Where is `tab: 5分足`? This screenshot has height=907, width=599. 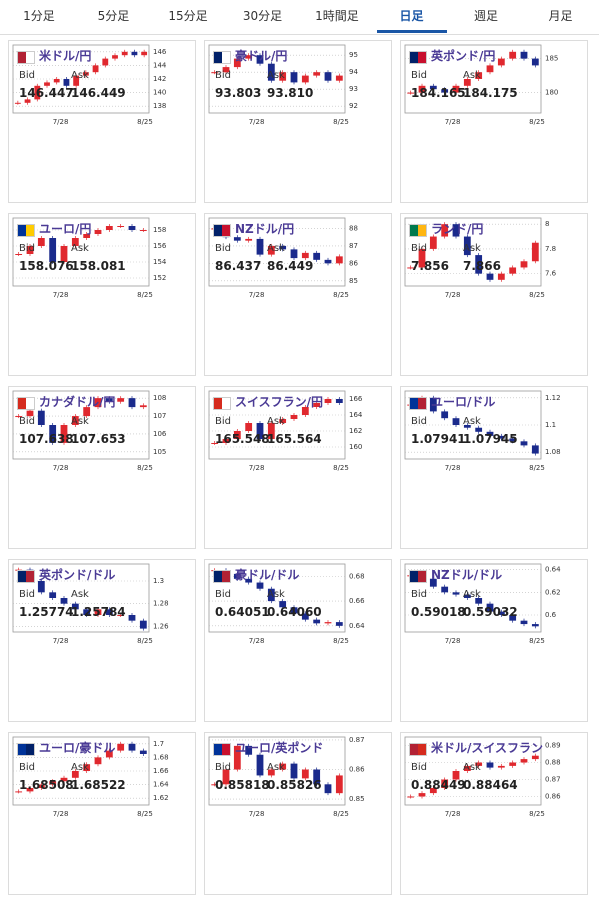 tab: 5分足 is located at coordinates (113, 16).